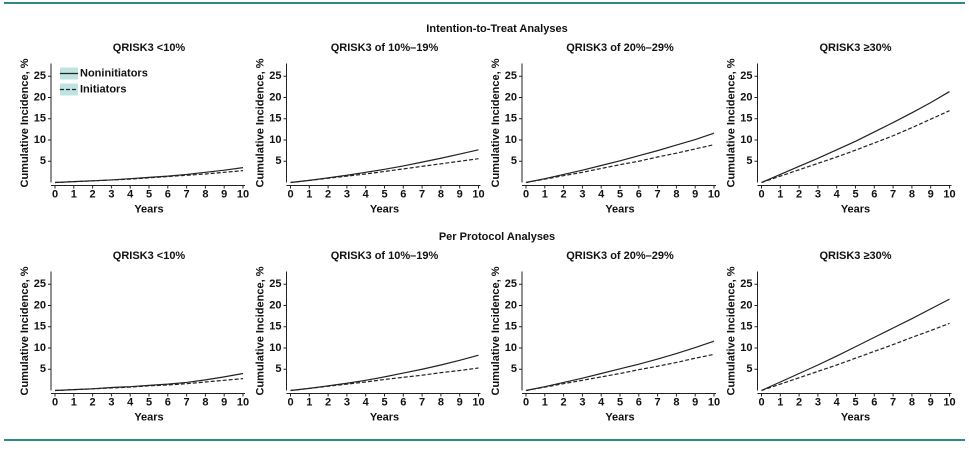 This screenshot has width=969, height=450. Describe the element at coordinates (149, 256) in the screenshot. I see `chart-title: QRISK3 <10%` at that location.